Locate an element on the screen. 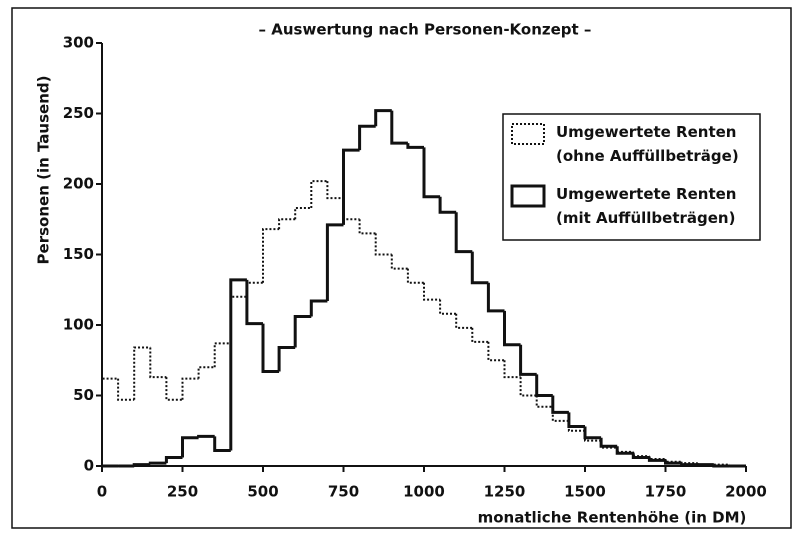 The height and width of the screenshot is (536, 798). x-tick-label: 750 is located at coordinates (343, 492).